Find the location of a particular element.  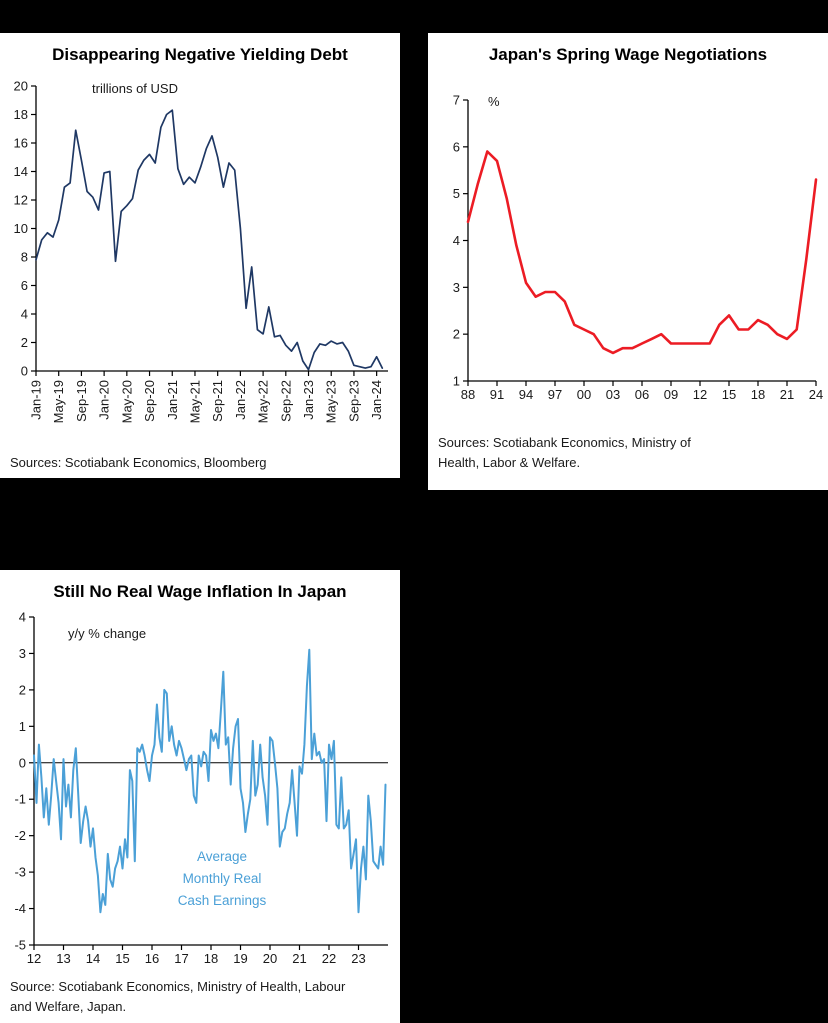

svg-text: 97 is located at coordinates (555, 394).